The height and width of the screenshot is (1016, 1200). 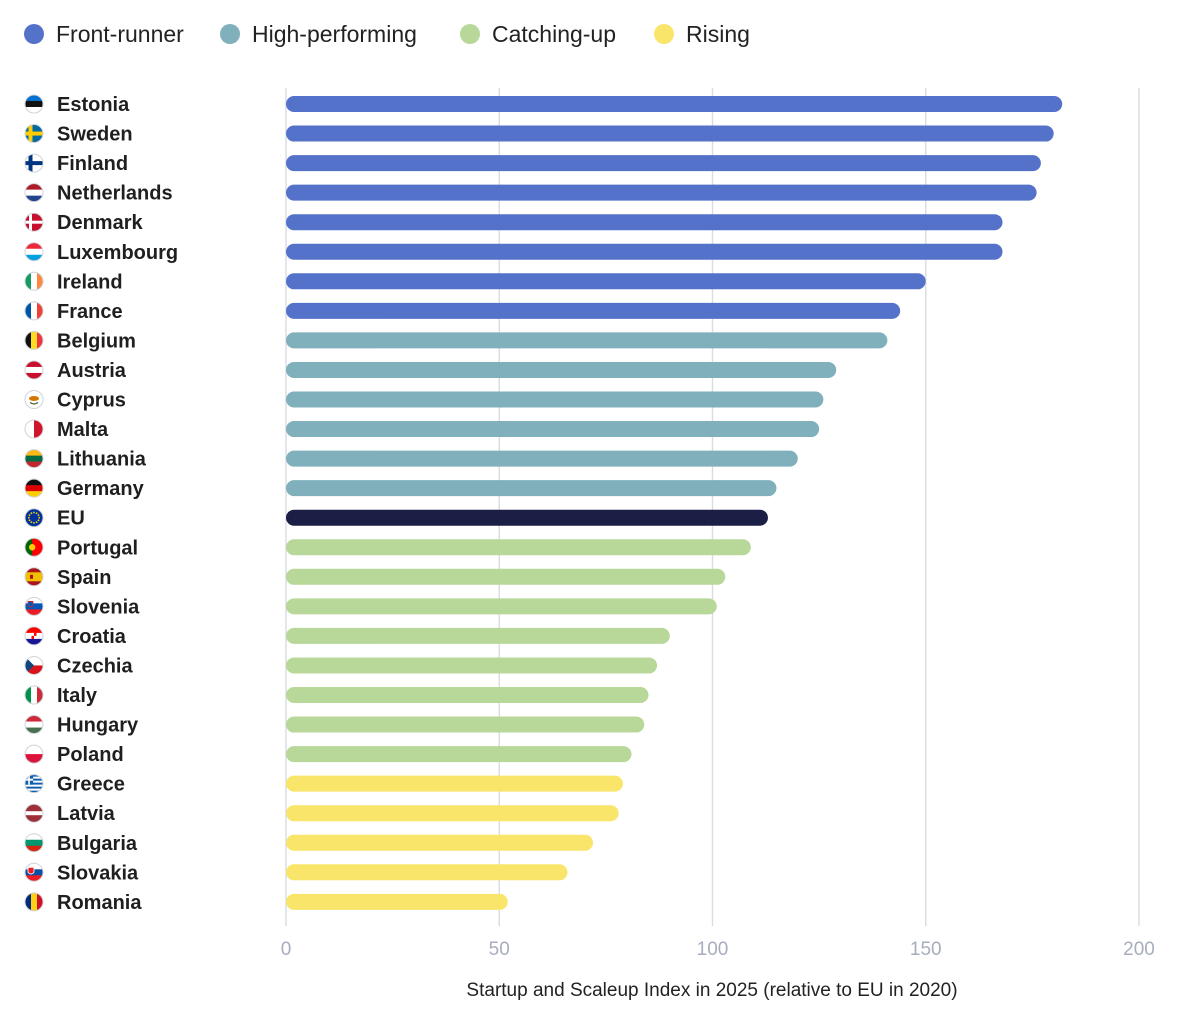 I want to click on country-label: Lithuania, so click(x=102, y=460).